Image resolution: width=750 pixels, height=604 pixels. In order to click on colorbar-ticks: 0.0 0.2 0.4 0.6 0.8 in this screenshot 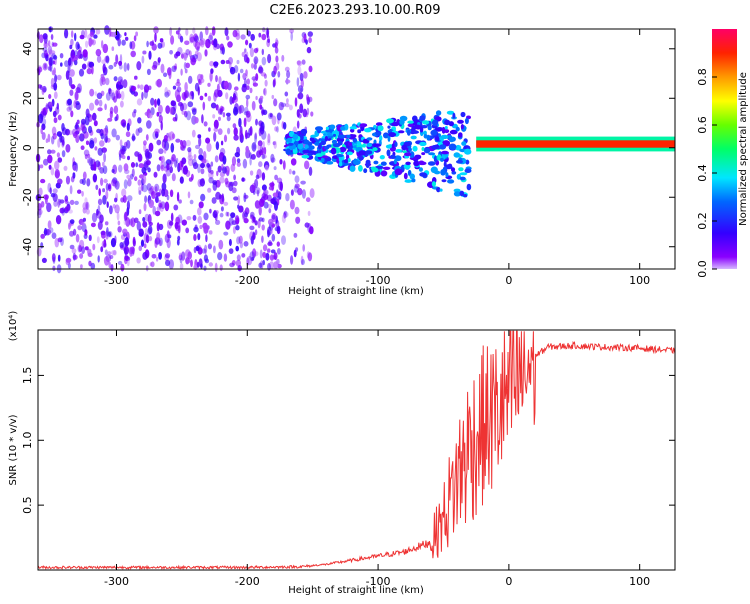, I will do `click(706, 173)`.